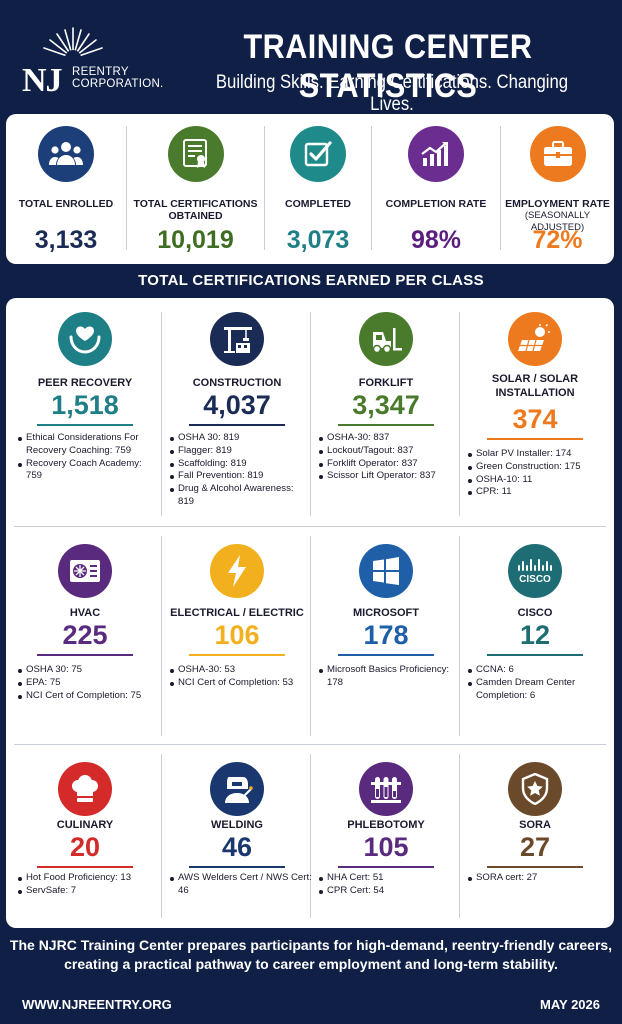  What do you see at coordinates (195, 240) in the screenshot?
I see `stat-value: 10,019` at bounding box center [195, 240].